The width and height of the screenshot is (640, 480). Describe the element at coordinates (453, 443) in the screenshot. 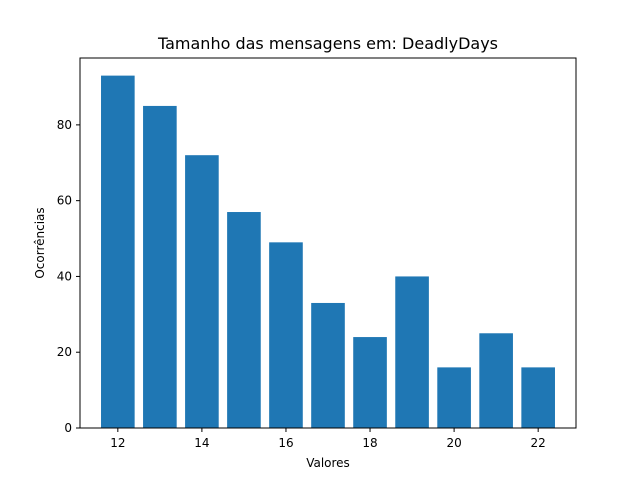

I see `x-tick-label: 20` at that location.